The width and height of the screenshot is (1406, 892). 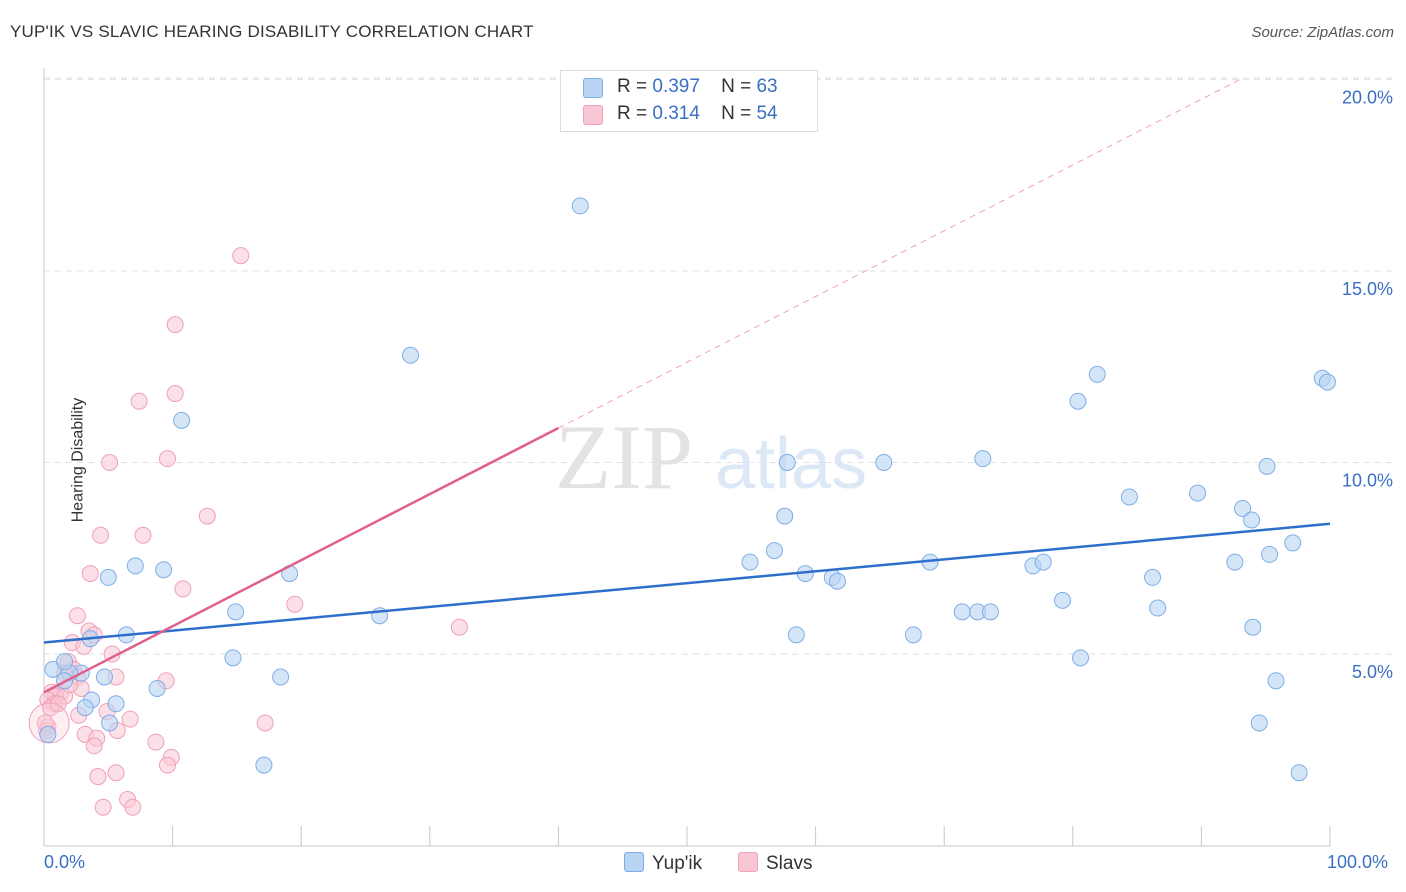 What do you see at coordinates (1322, 32) in the screenshot?
I see `source-label: Source: ZipAtlas.com` at bounding box center [1322, 32].